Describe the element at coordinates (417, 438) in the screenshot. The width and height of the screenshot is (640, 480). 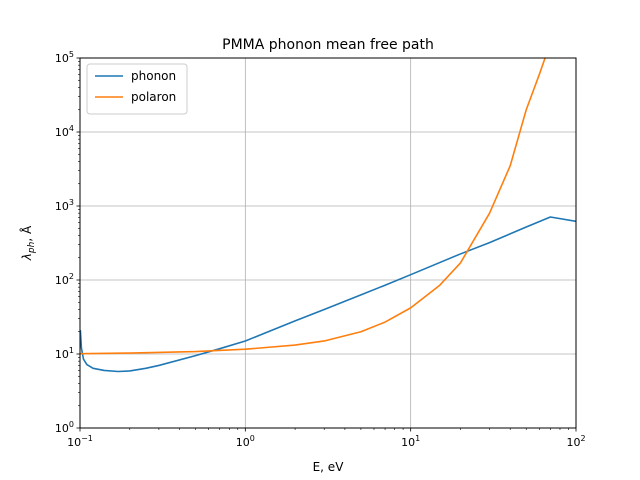
I see `x-tick-exponent: 1` at that location.